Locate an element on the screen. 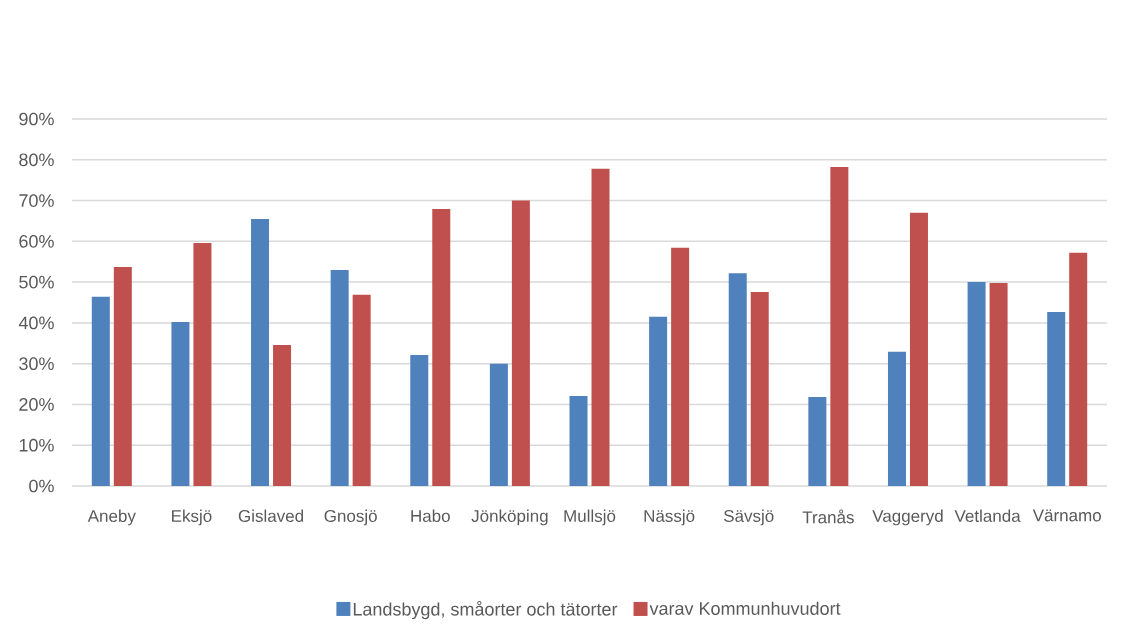 This screenshot has width=1132, height=633. x-tick-label: Gislaved is located at coordinates (271, 516).